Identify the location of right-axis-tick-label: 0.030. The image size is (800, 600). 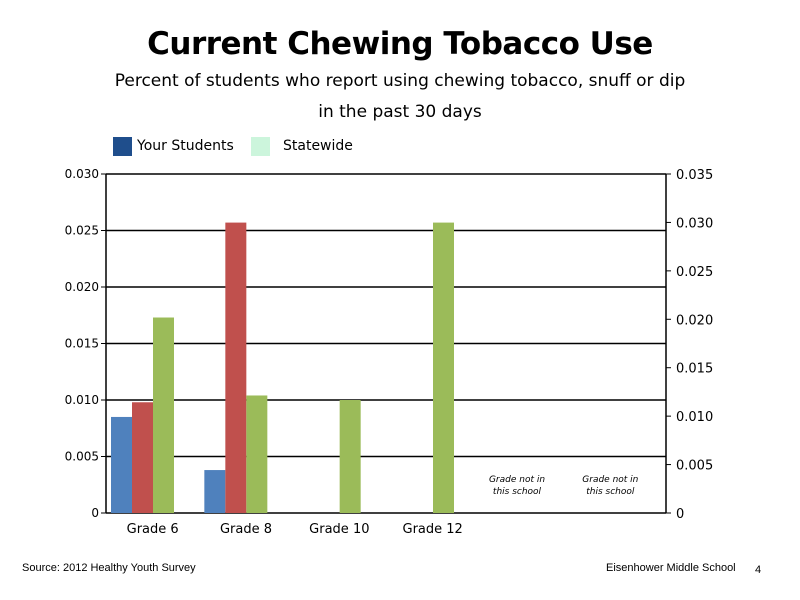
(694, 223).